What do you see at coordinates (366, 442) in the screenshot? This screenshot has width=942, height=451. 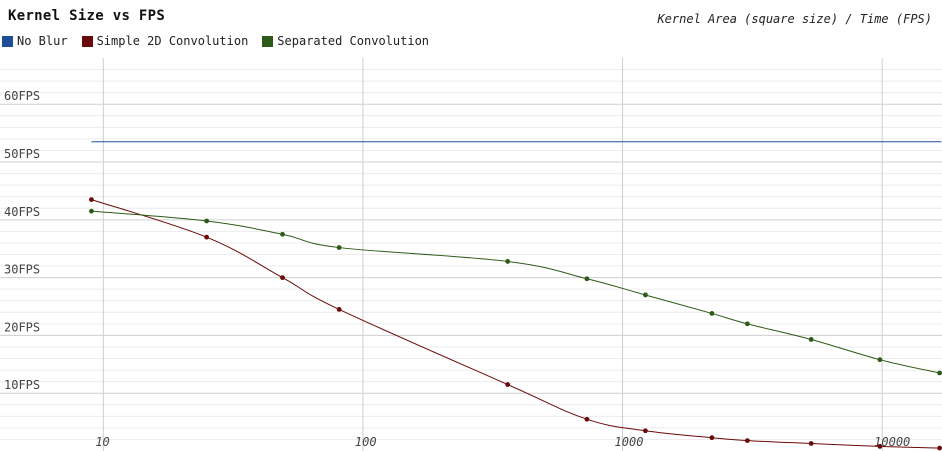 I see `x-tick-label: 100` at bounding box center [366, 442].